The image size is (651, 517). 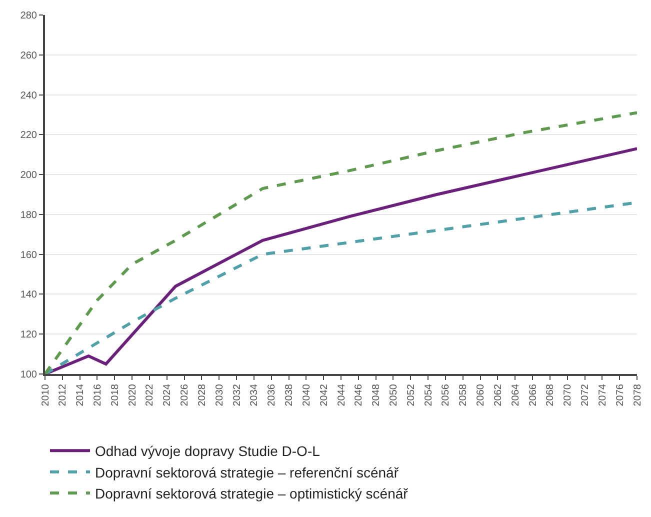 I want to click on x-tick-label: 2038, so click(x=290, y=395).